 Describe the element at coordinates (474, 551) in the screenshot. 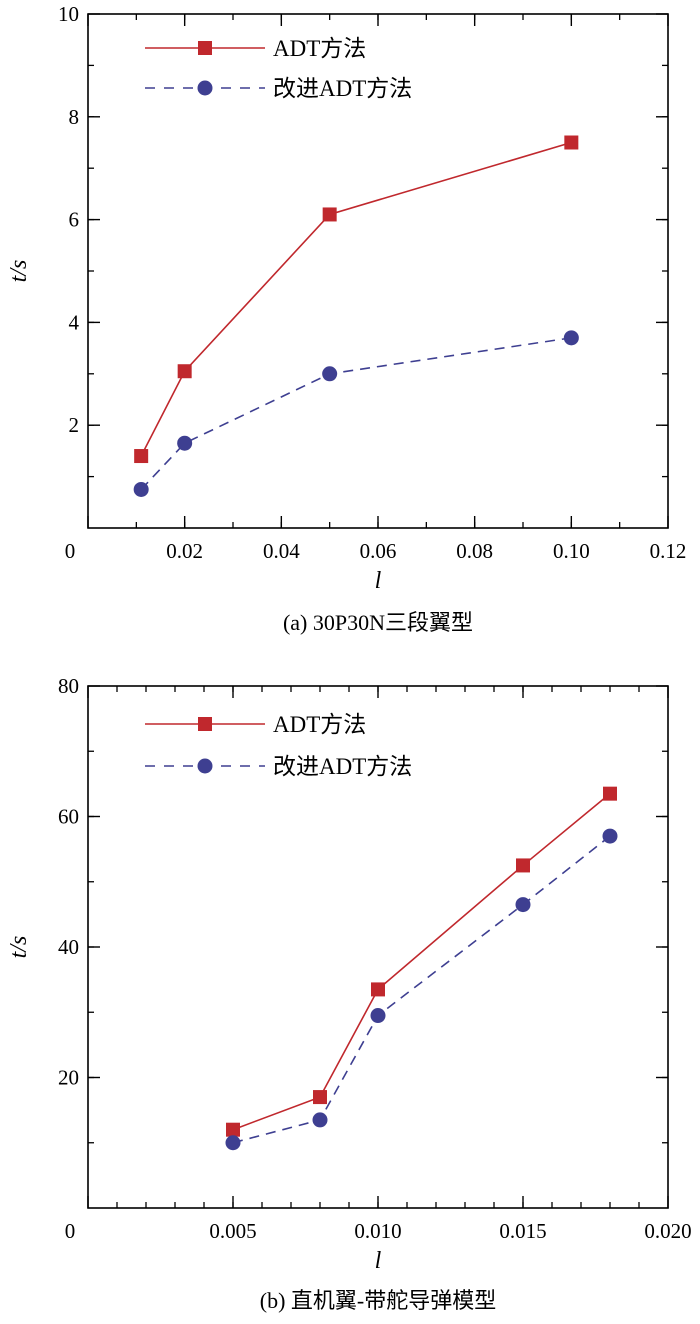

I see `x-tick-label: 0.08` at that location.